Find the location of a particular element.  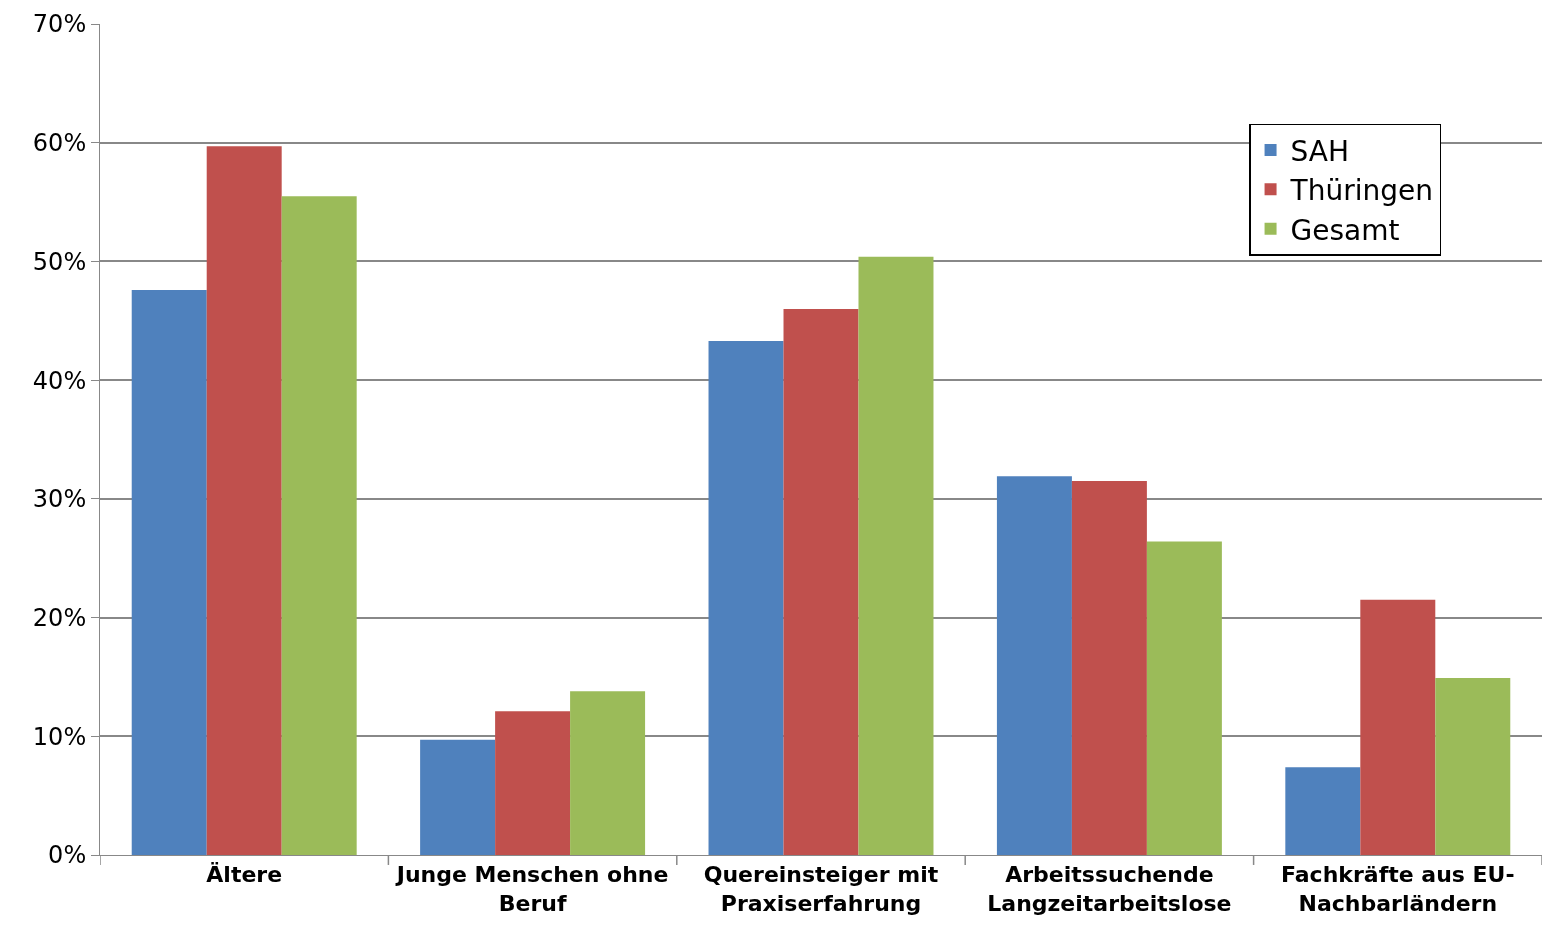

y-tick-label: 70% is located at coordinates (59, 24).